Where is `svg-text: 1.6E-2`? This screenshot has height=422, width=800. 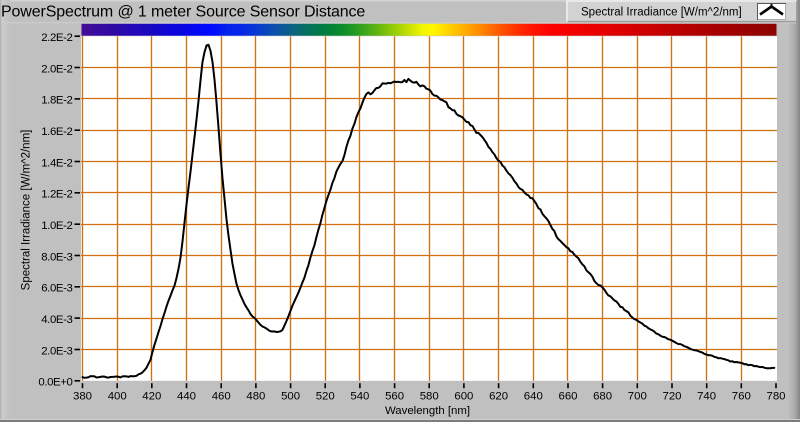 svg-text: 1.6E-2 is located at coordinates (56, 132).